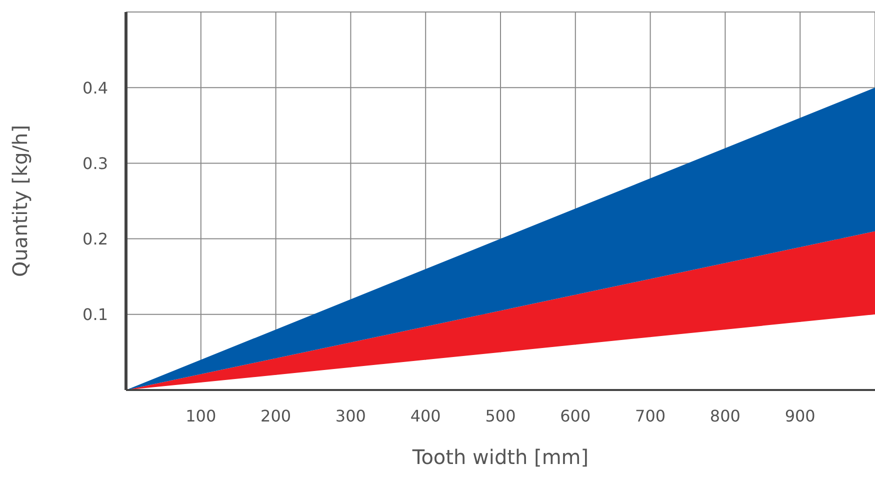  Describe the element at coordinates (500, 416) in the screenshot. I see `x-tick-label: 500` at that location.